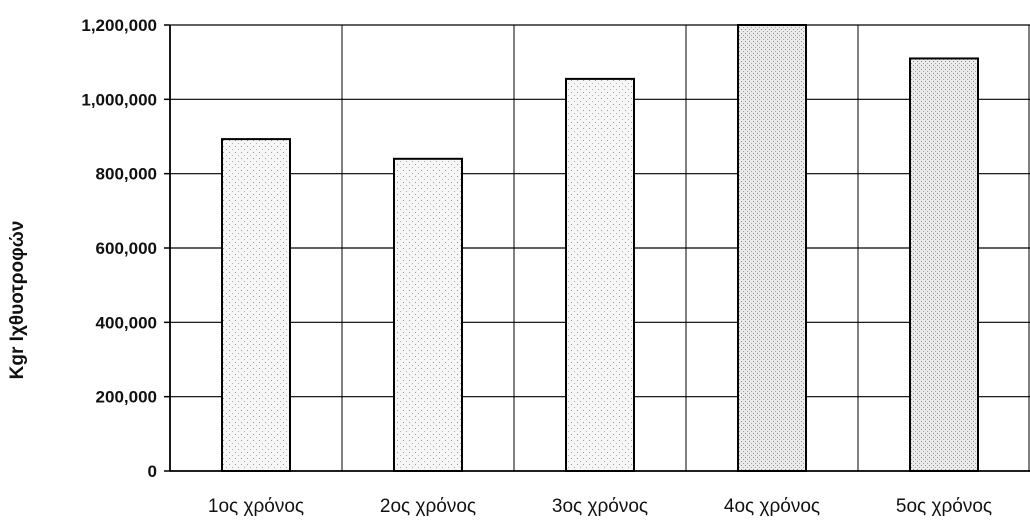 The width and height of the screenshot is (1030, 525). Describe the element at coordinates (428, 506) in the screenshot. I see `x-category-label: 2ος χρόνος` at that location.